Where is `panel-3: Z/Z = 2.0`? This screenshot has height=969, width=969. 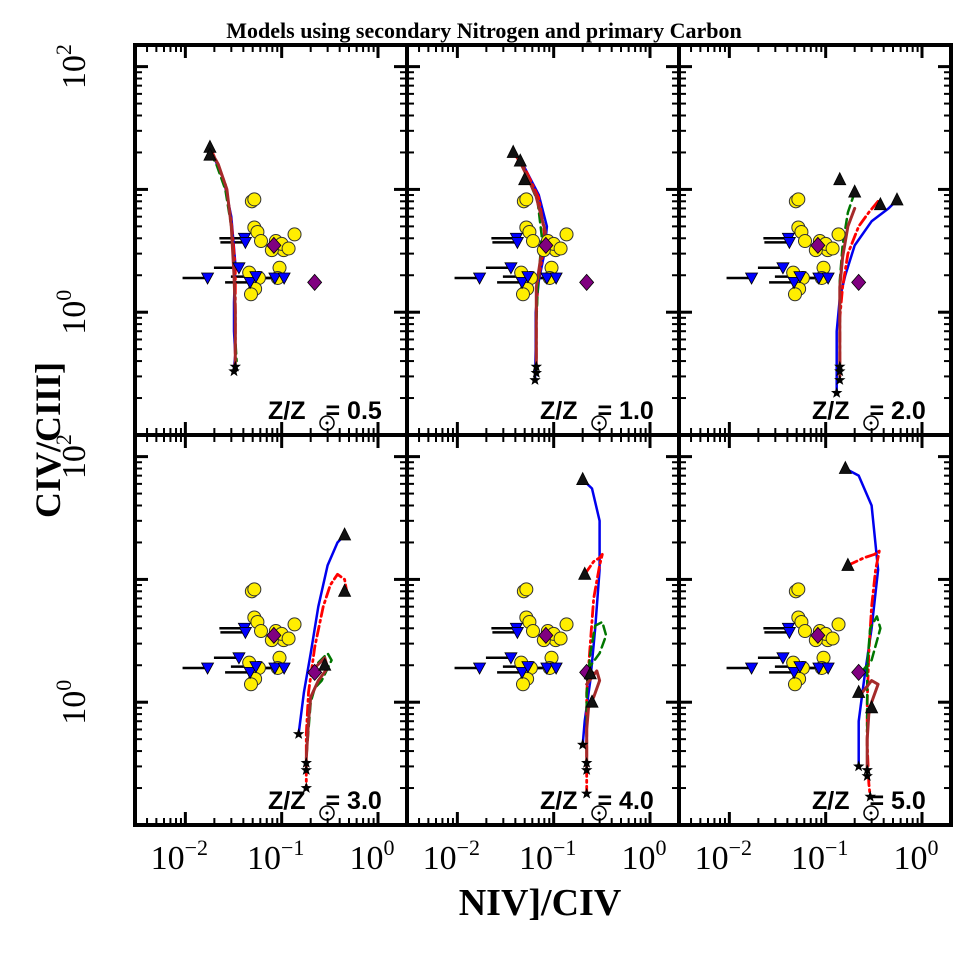
panel-3: Z/Z = 2.0 is located at coordinates (815, 240).